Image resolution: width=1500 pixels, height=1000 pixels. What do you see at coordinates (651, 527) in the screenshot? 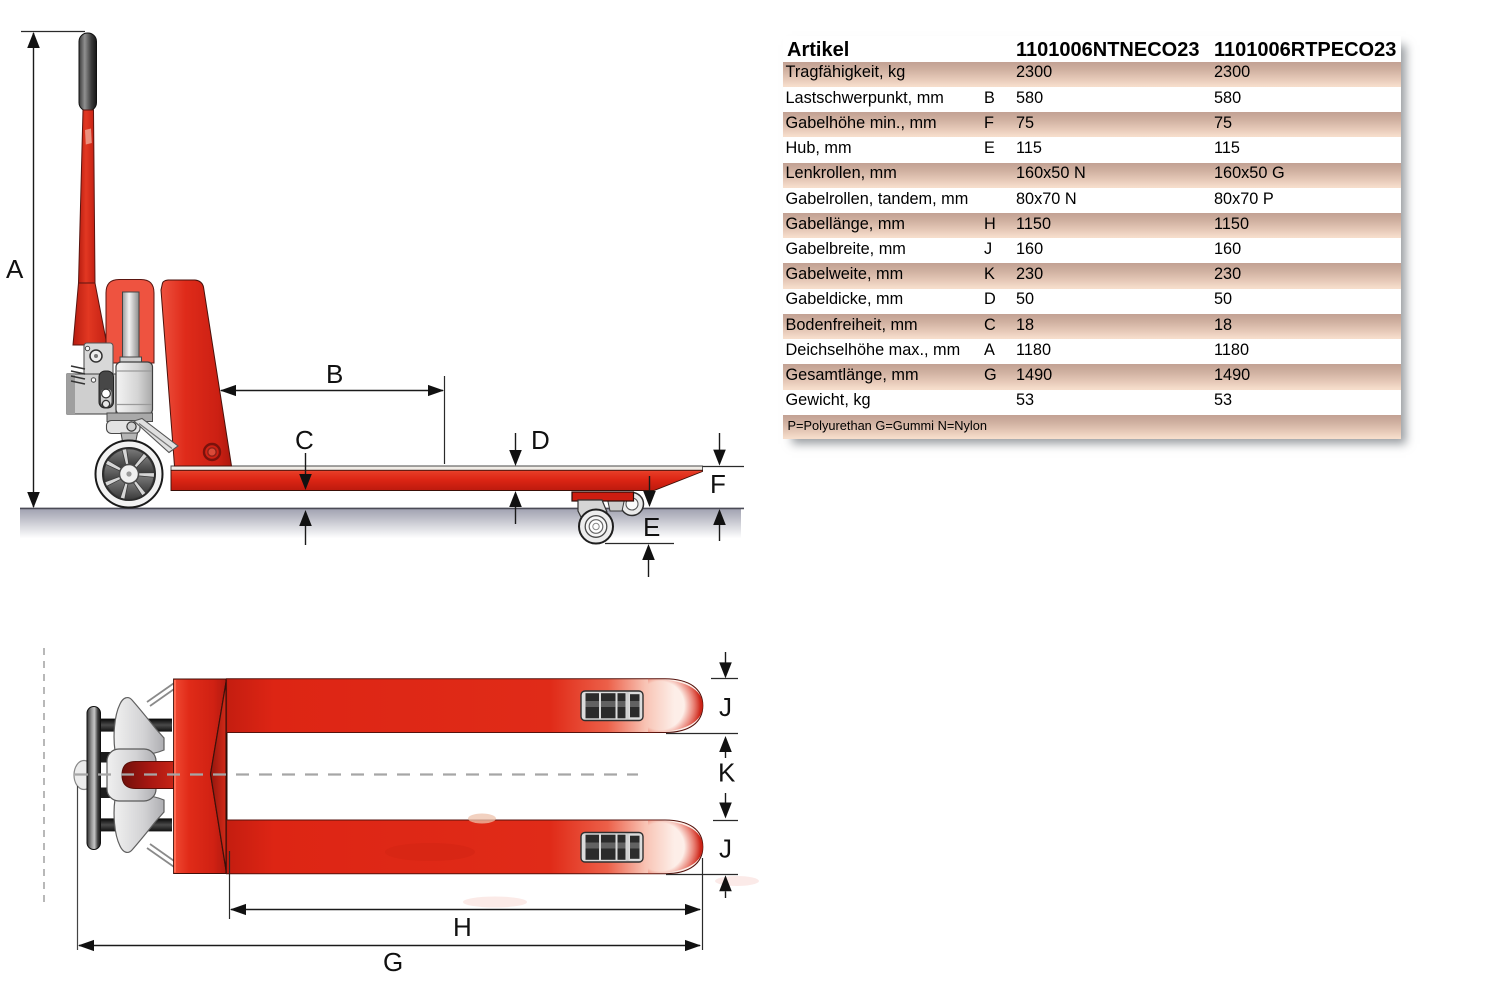
I see `svg-text: E` at bounding box center [651, 527].